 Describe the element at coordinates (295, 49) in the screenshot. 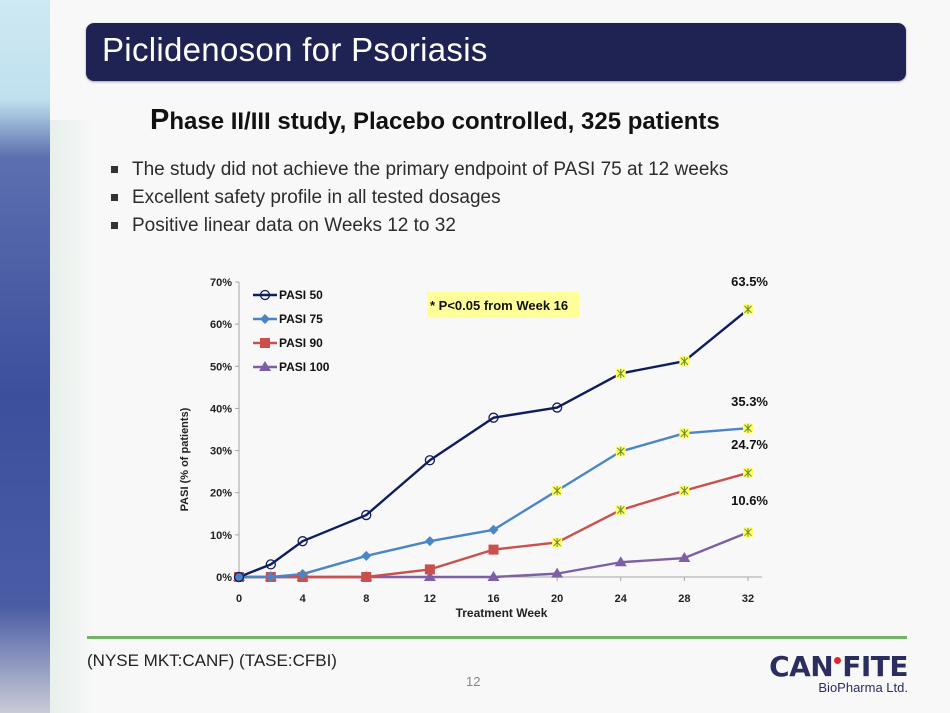

I see `slide-title: Piclidenoson for Psoriasis` at that location.